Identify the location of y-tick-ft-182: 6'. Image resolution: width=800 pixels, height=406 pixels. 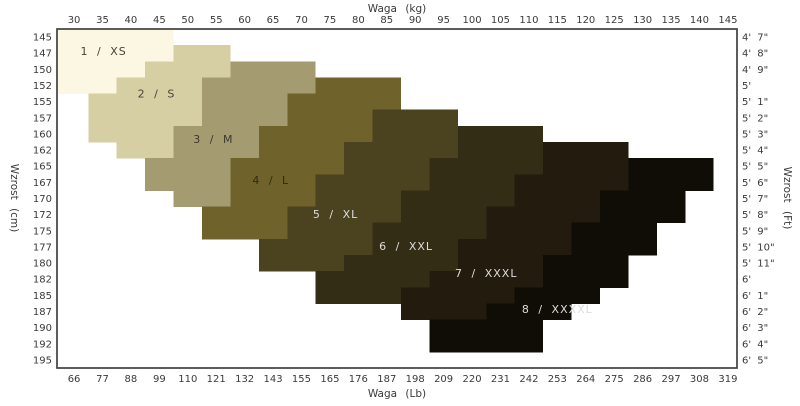
(746, 280).